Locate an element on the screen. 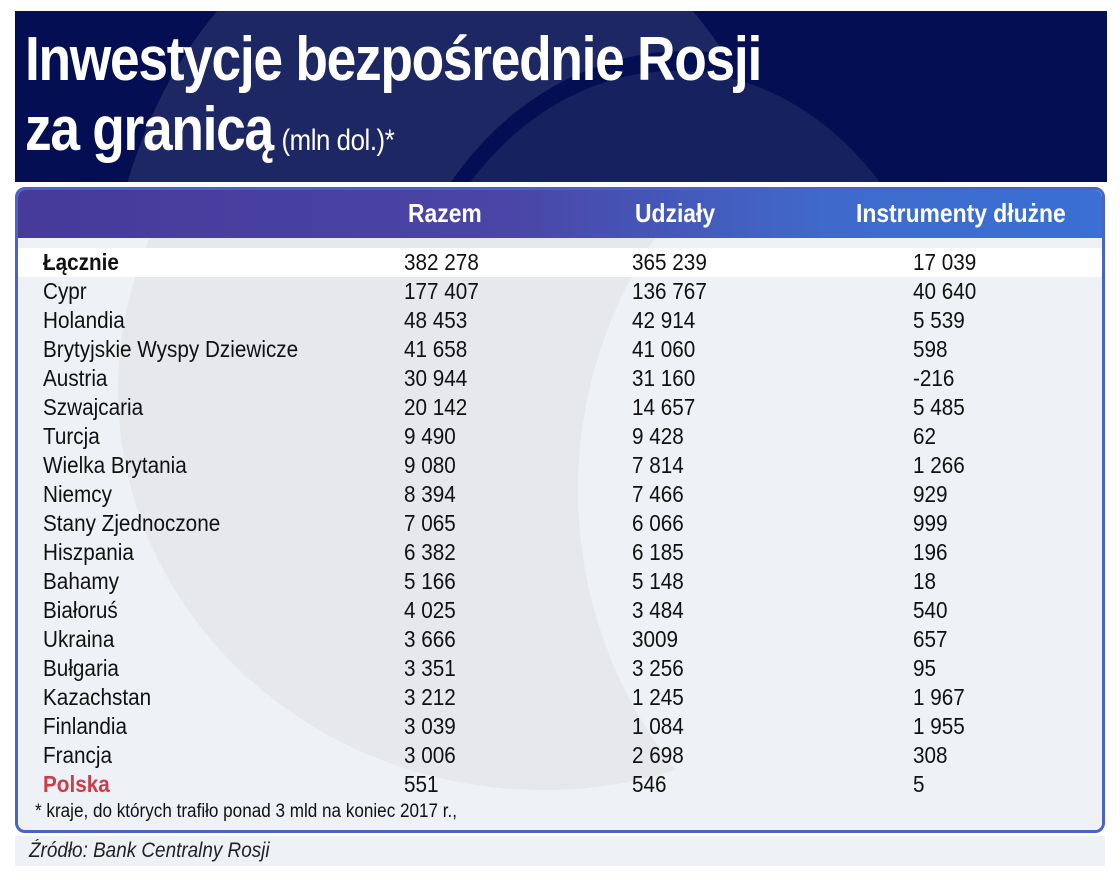 The width and height of the screenshot is (1120, 880). row-country: Łącznie is located at coordinates (81, 262).